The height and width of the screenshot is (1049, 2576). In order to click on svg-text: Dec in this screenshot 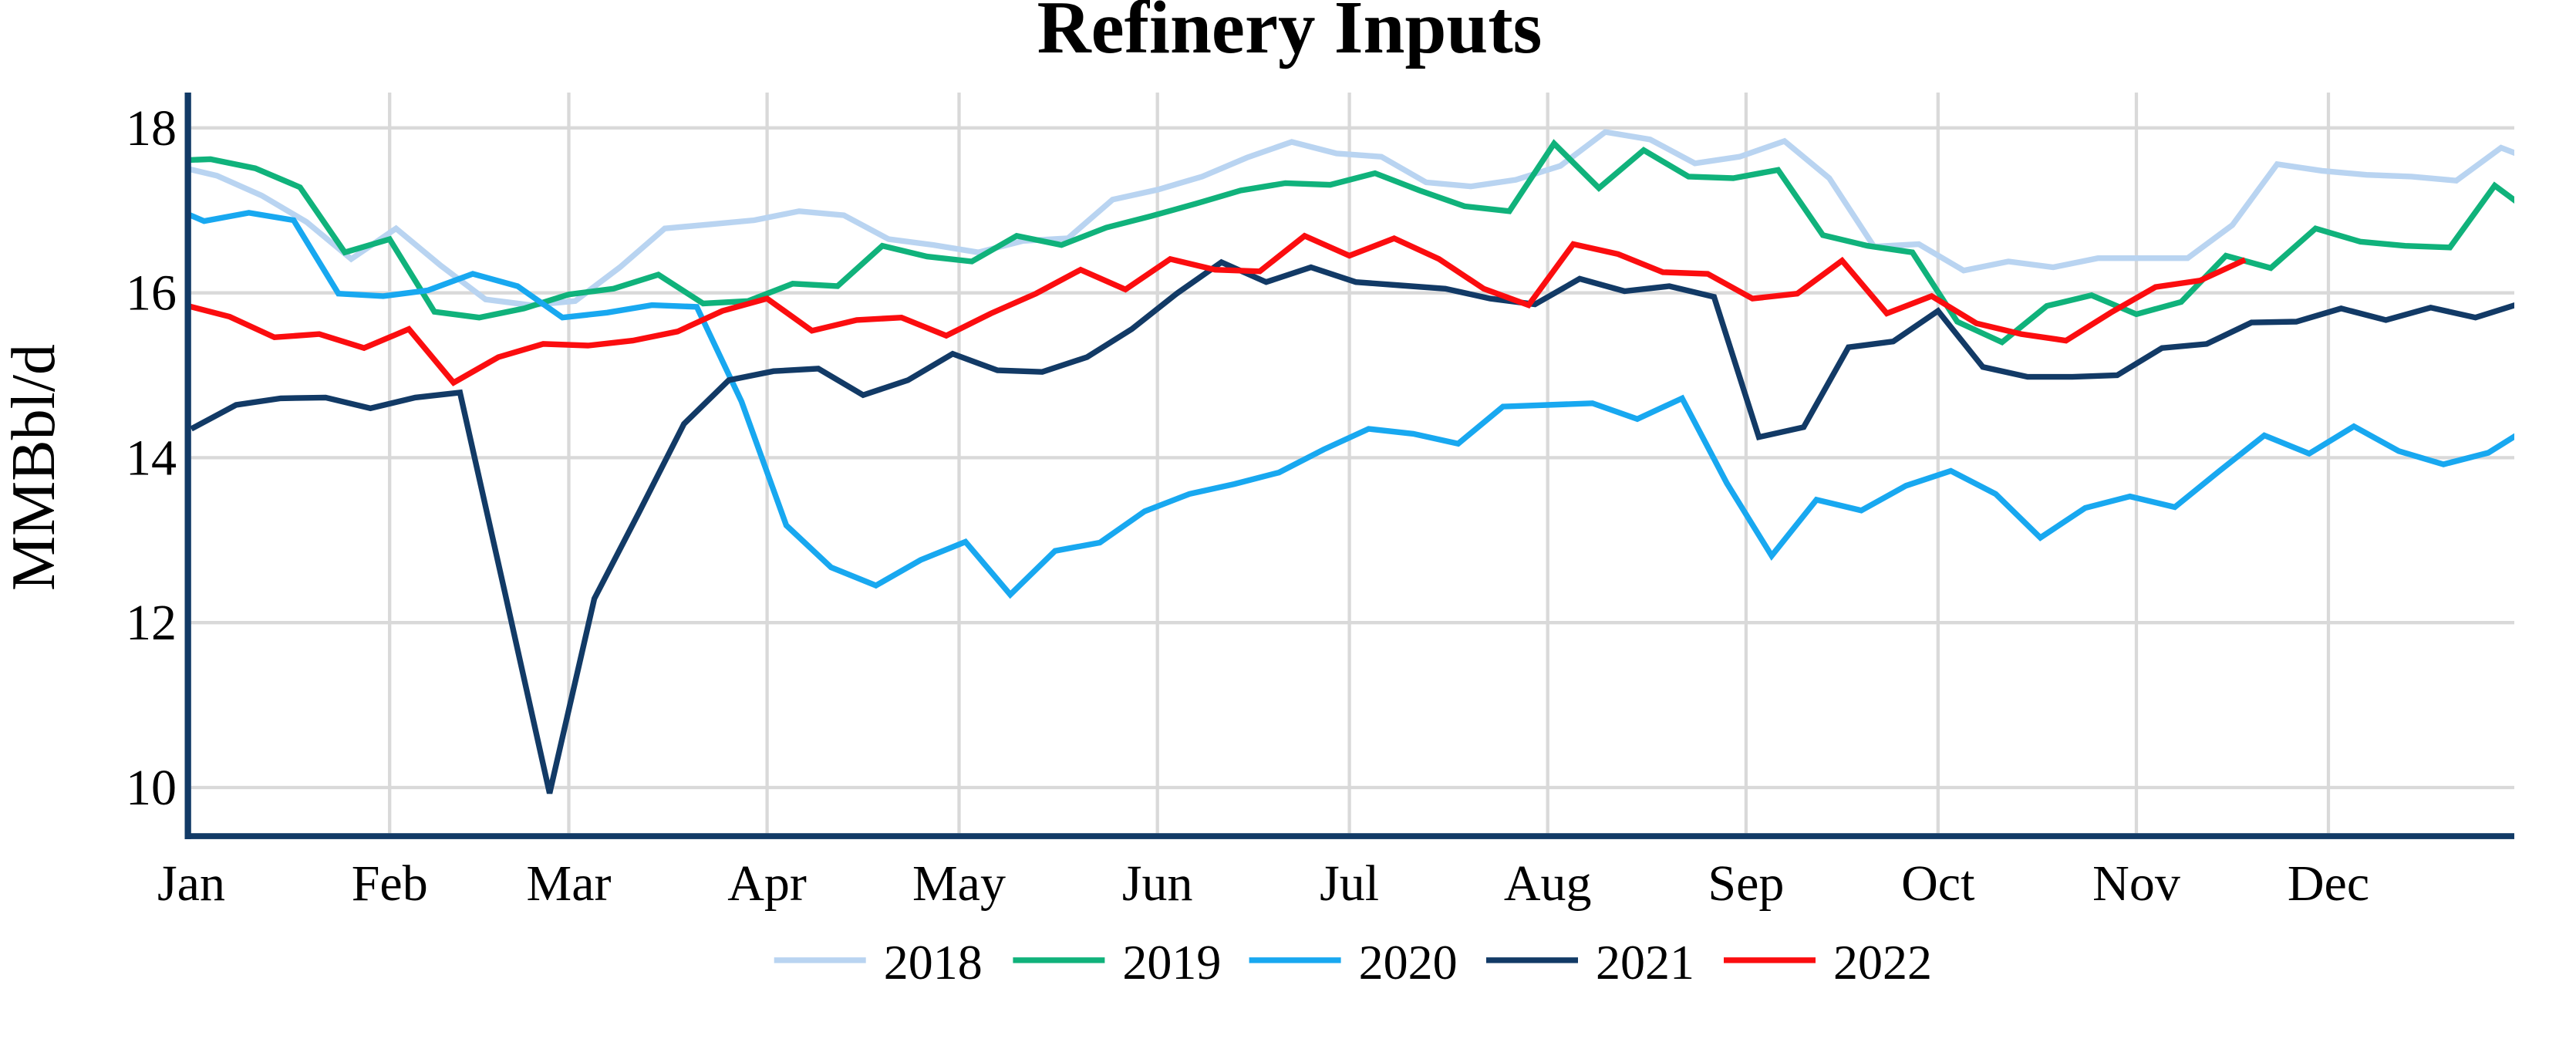, I will do `click(2328, 884)`.